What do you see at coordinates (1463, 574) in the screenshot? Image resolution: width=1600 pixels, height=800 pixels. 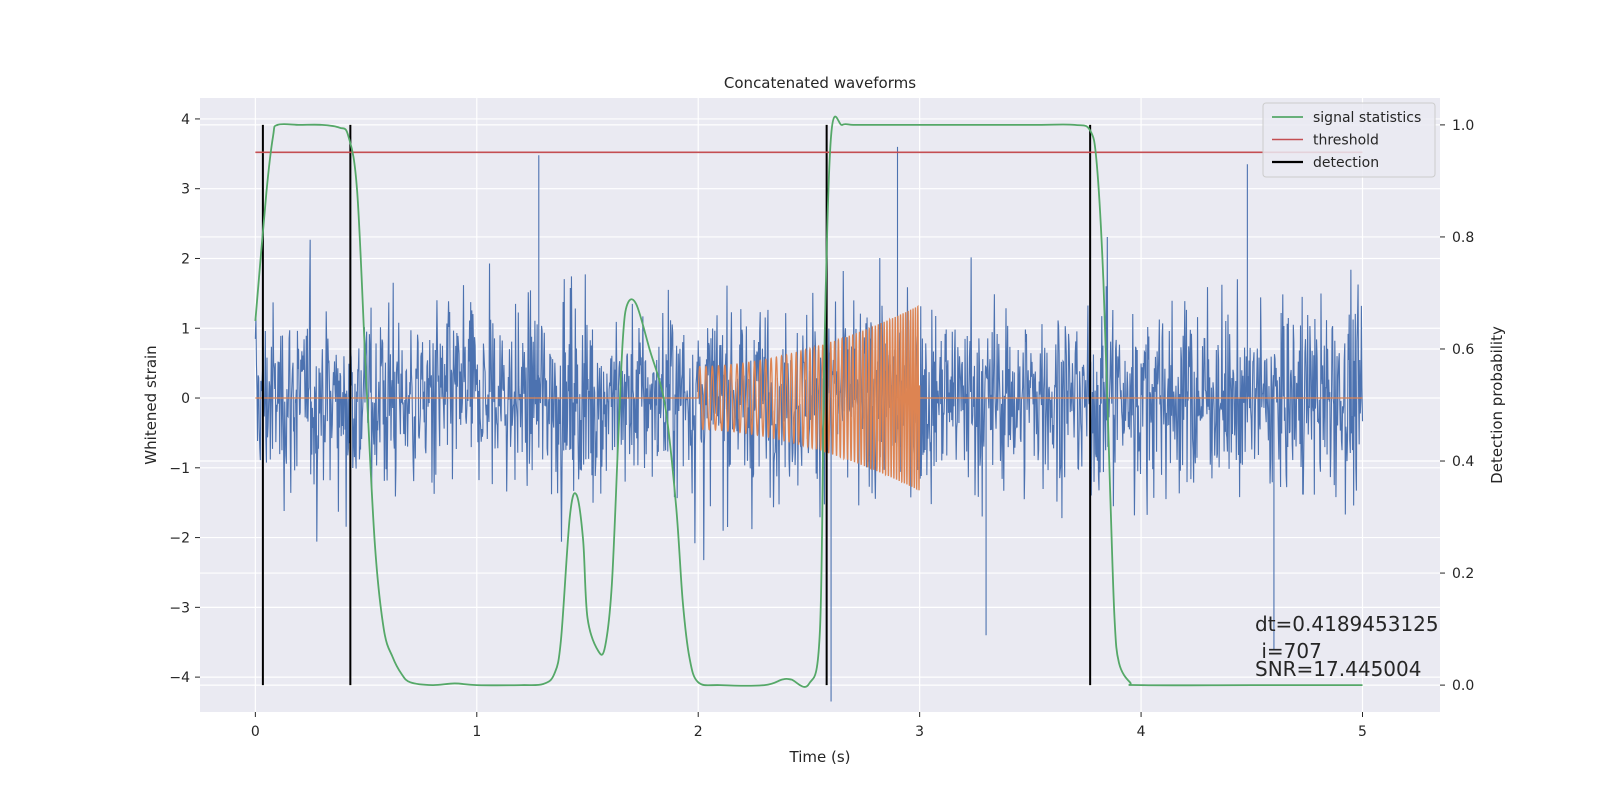 I see `y2-tick-label: 0.2` at bounding box center [1463, 574].